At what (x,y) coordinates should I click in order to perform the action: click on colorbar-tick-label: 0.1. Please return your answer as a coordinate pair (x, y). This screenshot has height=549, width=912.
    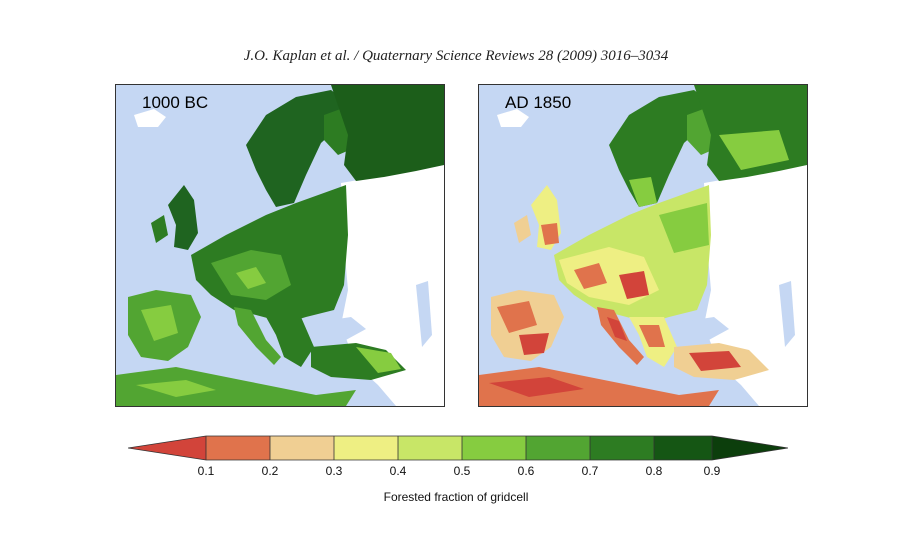
    Looking at the image, I should click on (206, 471).